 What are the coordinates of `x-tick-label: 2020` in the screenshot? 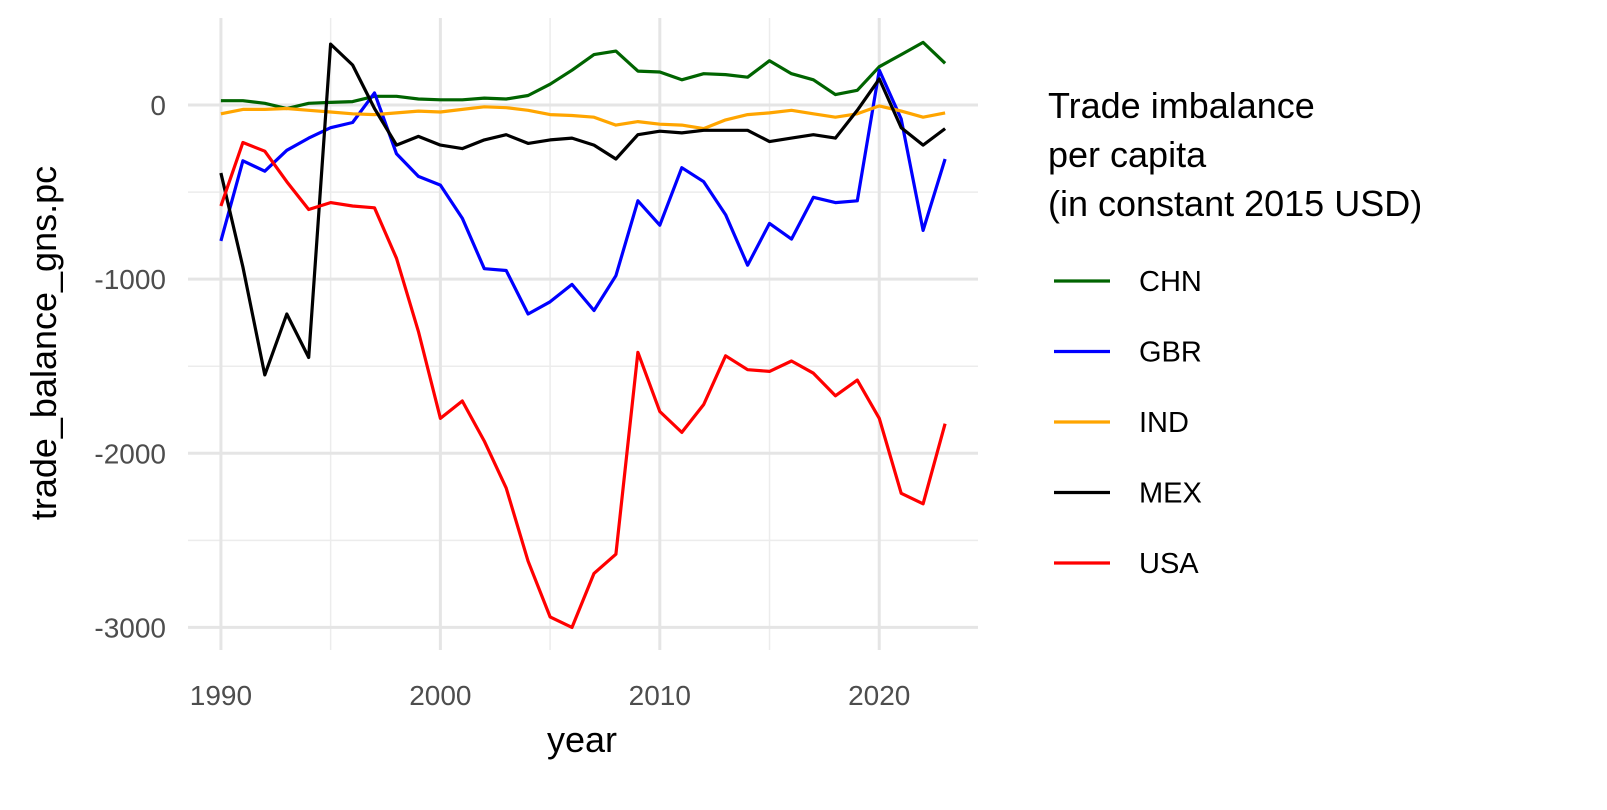 It's located at (879, 695).